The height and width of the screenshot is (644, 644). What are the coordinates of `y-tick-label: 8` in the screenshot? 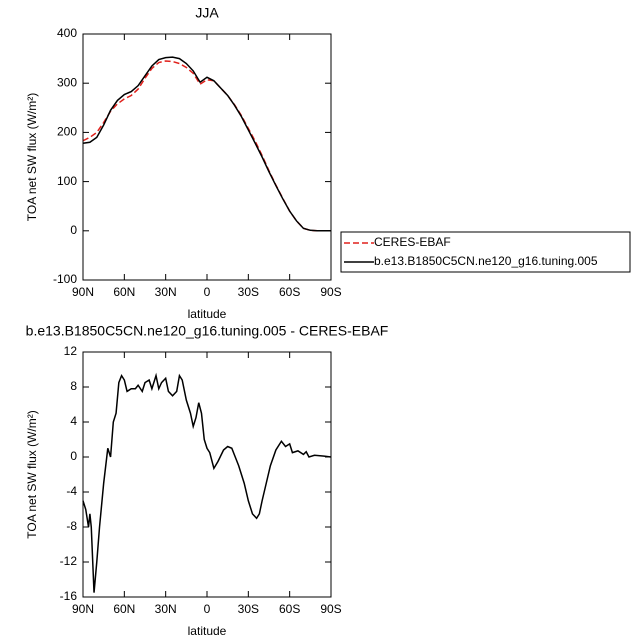 It's located at (73, 386).